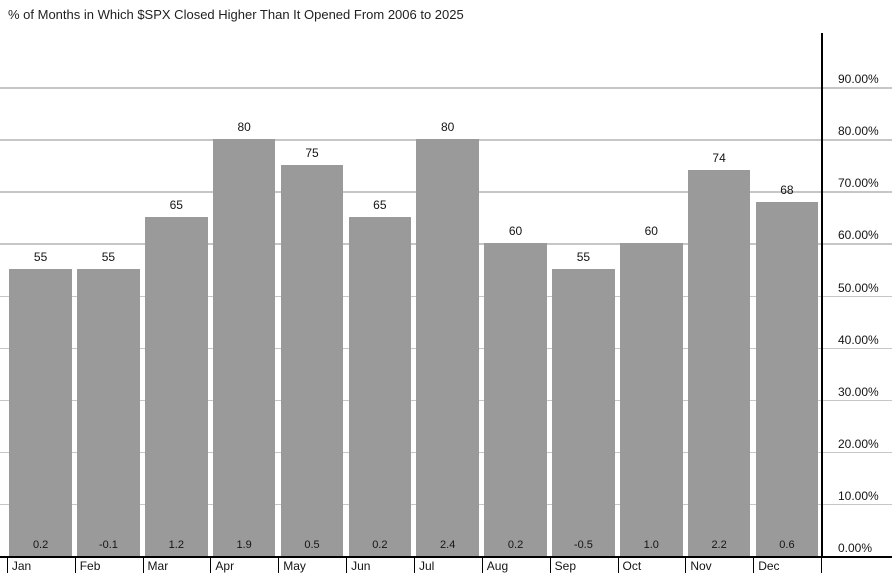  What do you see at coordinates (380, 386) in the screenshot?
I see `bar-jun` at bounding box center [380, 386].